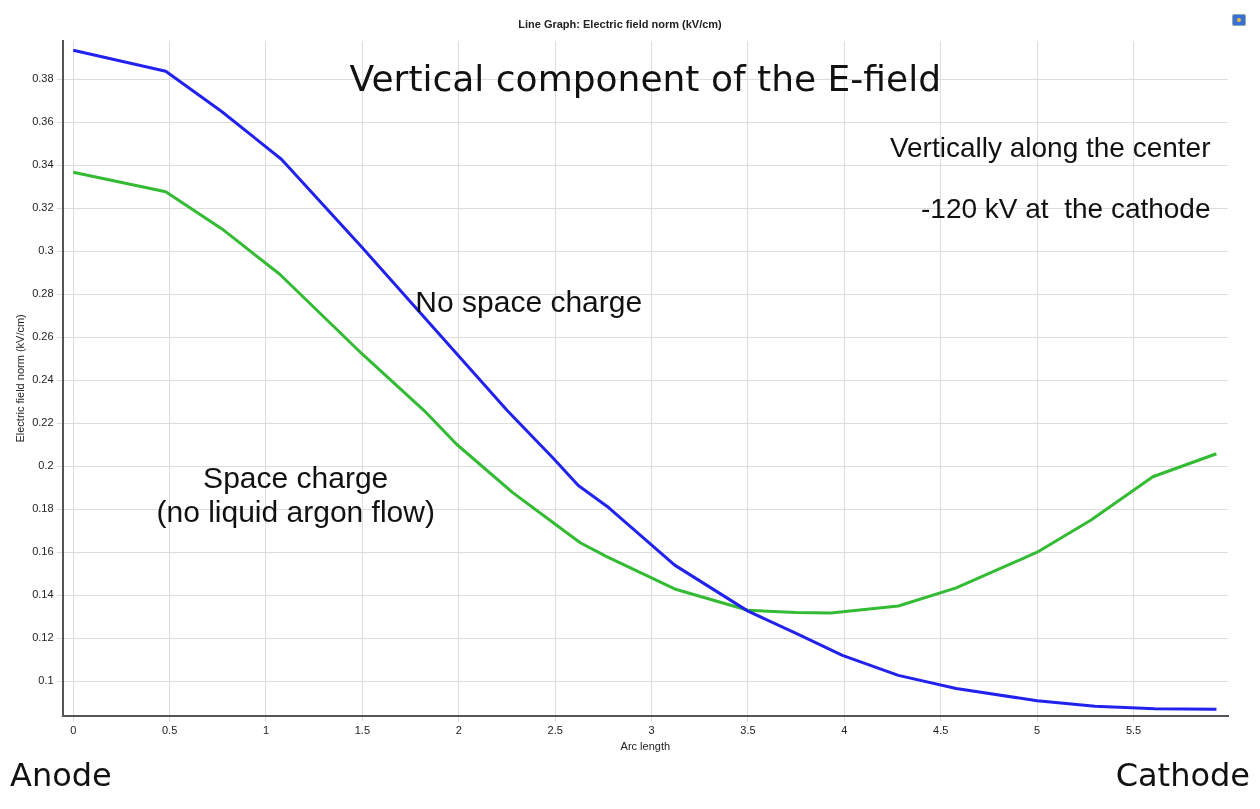 Image resolution: width=1260 pixels, height=809 pixels. Describe the element at coordinates (620, 23) in the screenshot. I see `chart-title: Line Graph: Electric field norm (kV/cm)` at that location.